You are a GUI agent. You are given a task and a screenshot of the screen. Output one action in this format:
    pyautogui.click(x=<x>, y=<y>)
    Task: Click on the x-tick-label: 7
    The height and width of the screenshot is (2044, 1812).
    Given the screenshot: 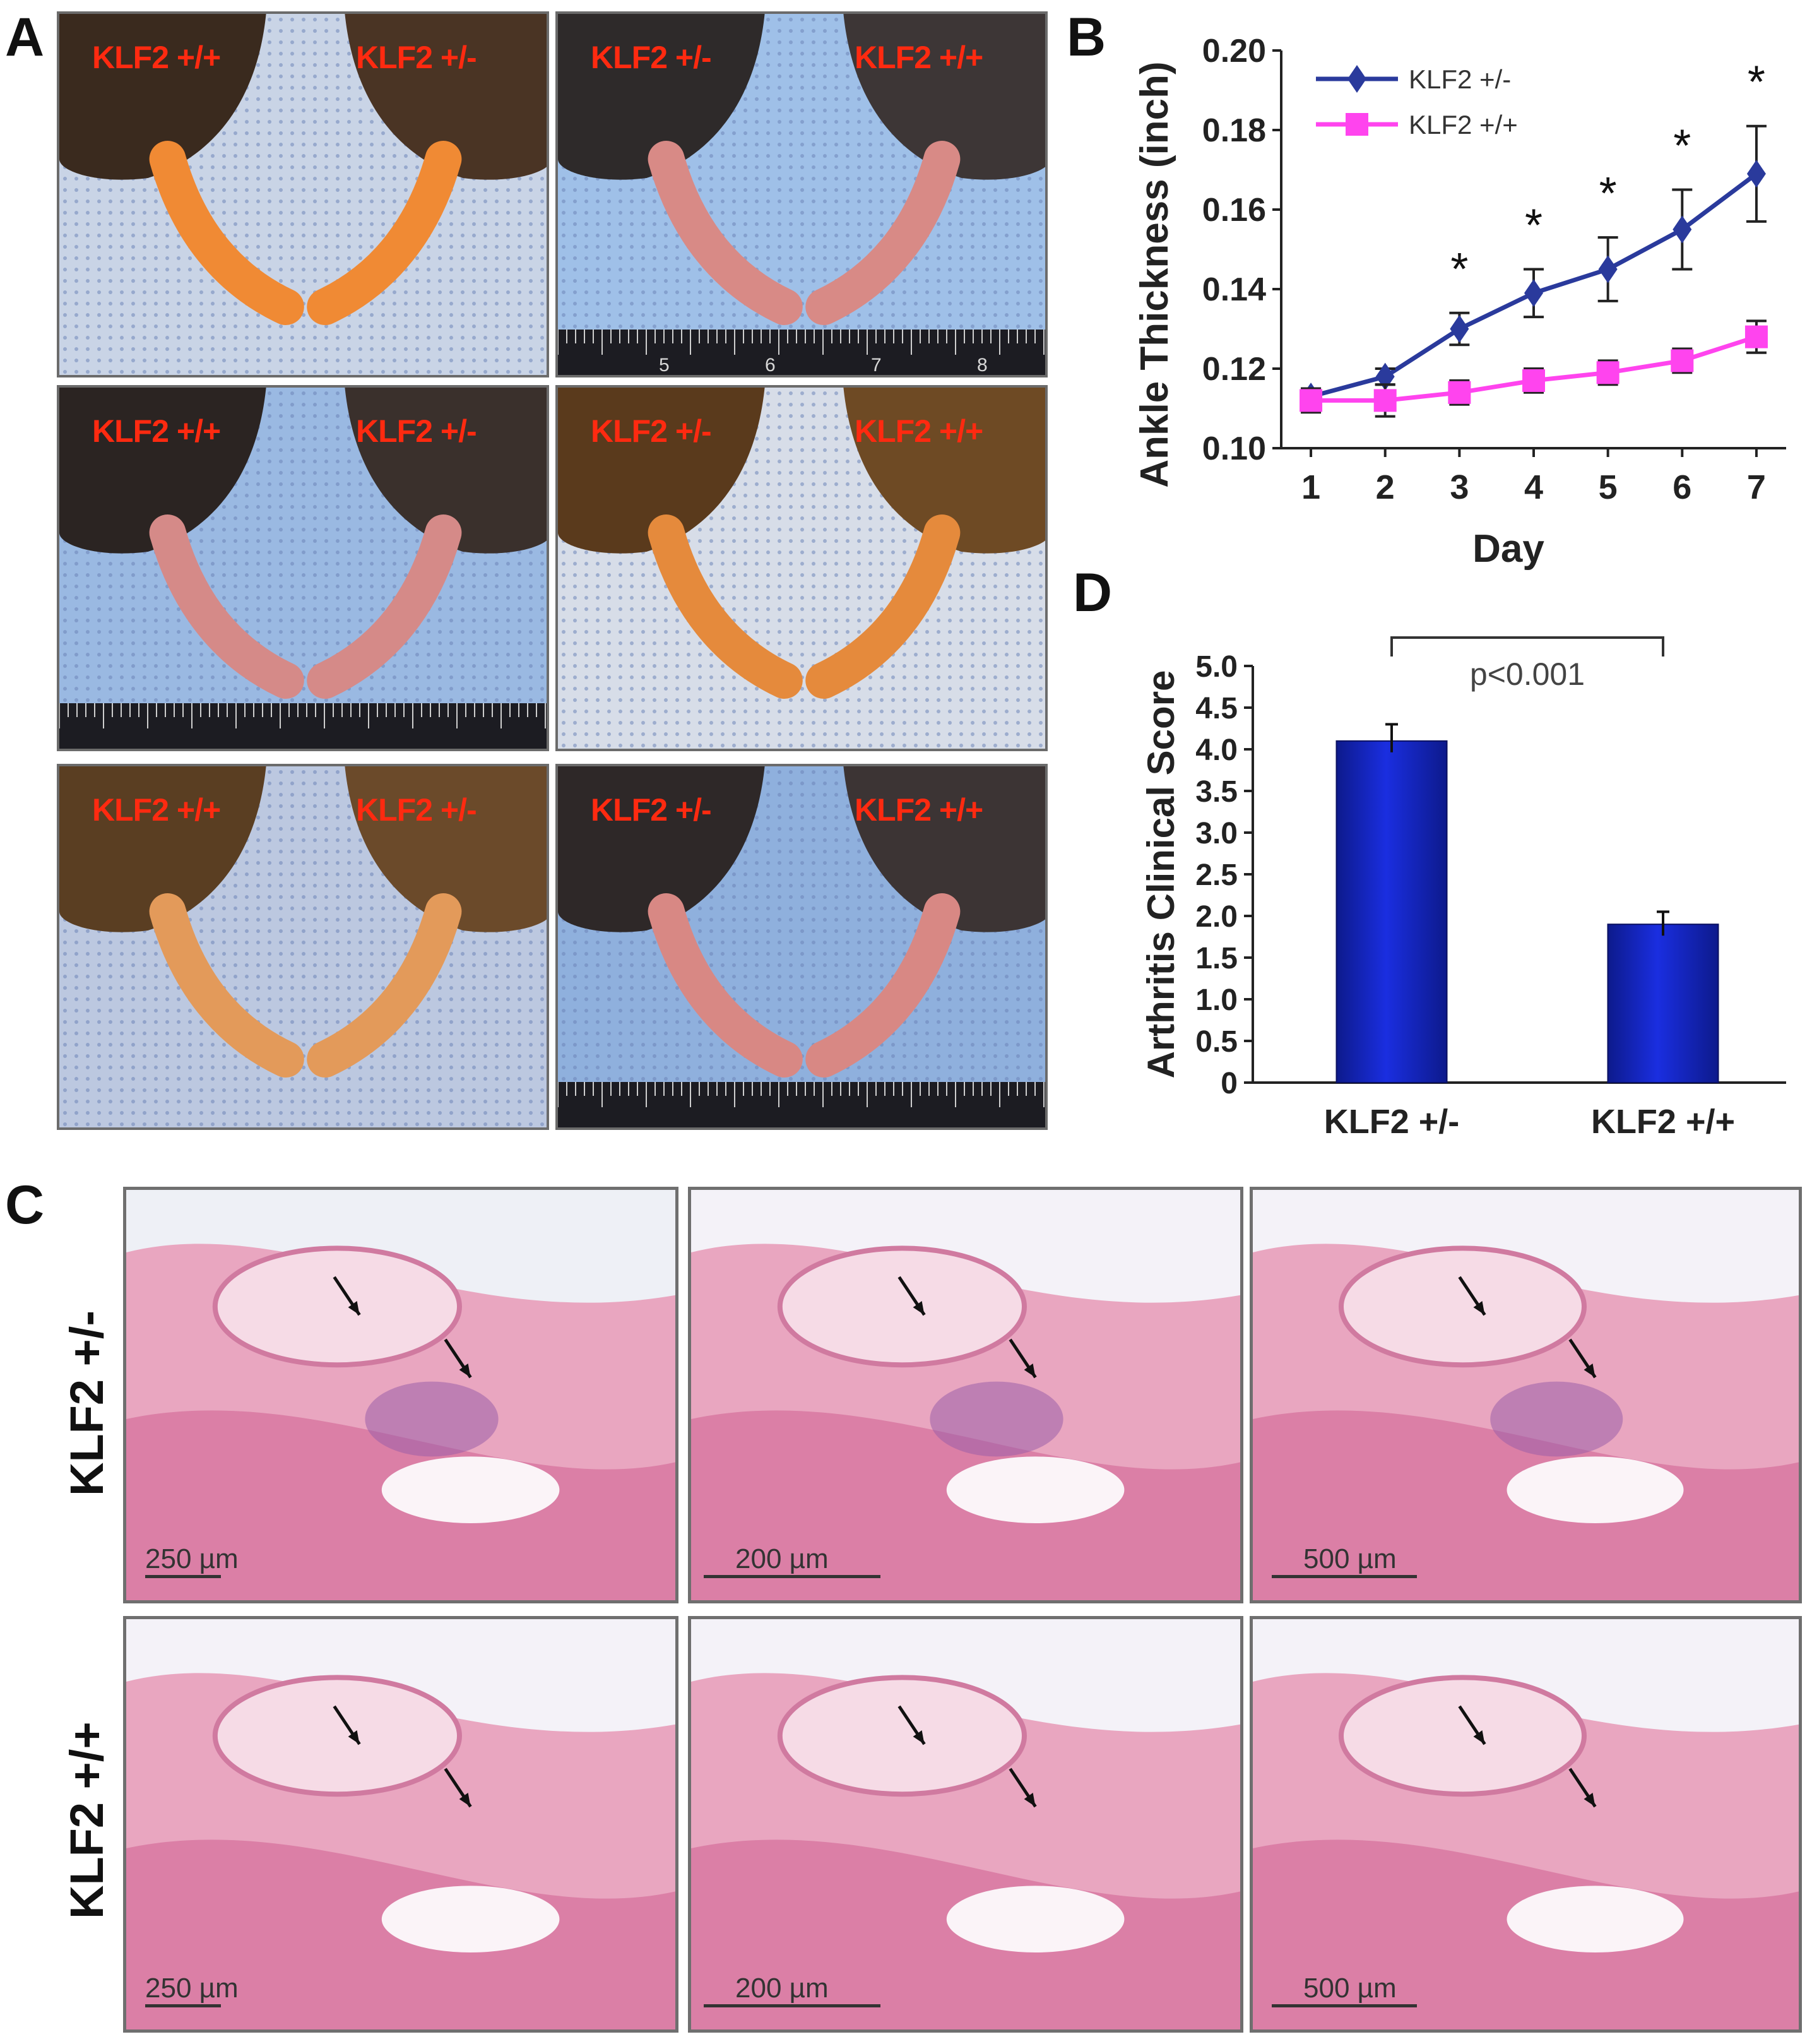 What is the action you would take?
    pyautogui.click(x=1757, y=487)
    